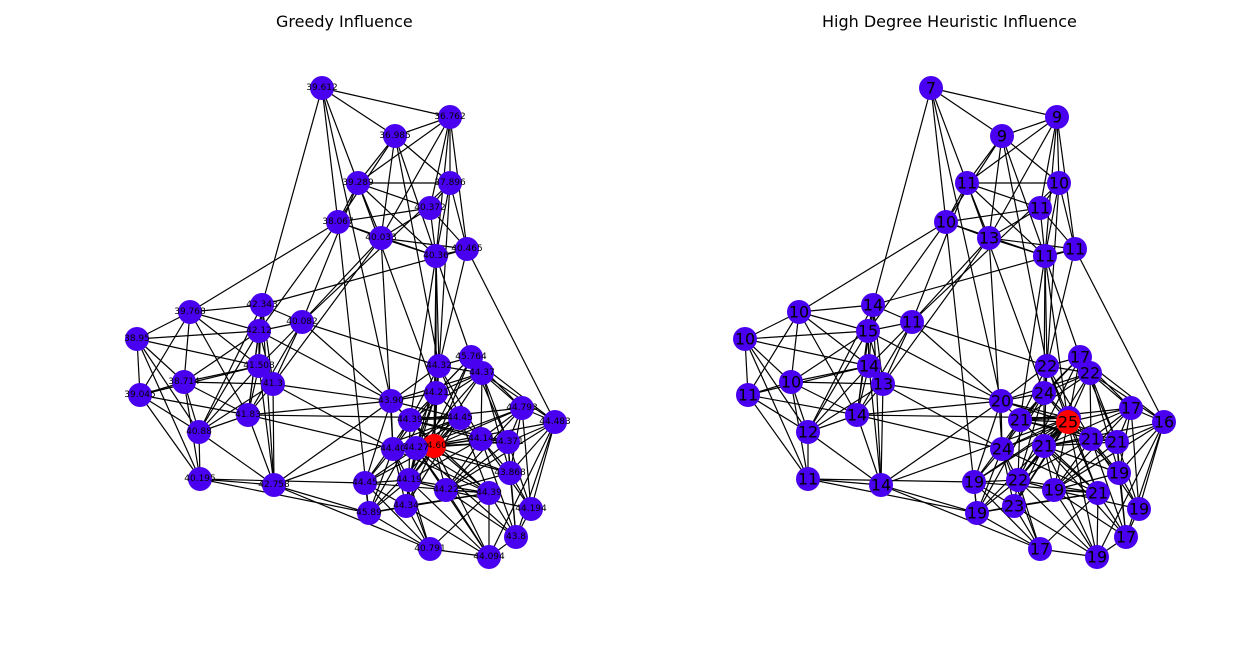  I want to click on node-label: 40.195, so click(200, 479).